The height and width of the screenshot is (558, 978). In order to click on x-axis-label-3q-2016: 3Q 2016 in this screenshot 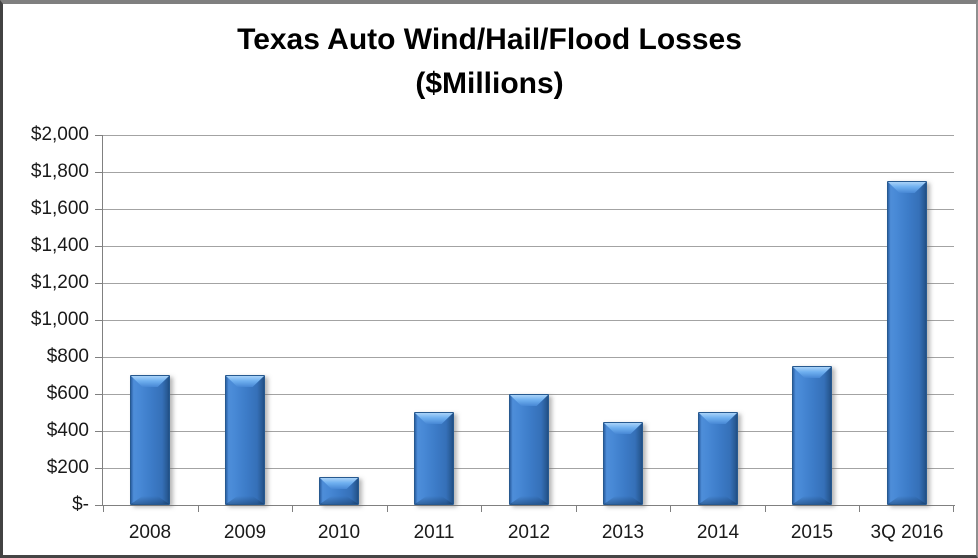, I will do `click(907, 532)`.